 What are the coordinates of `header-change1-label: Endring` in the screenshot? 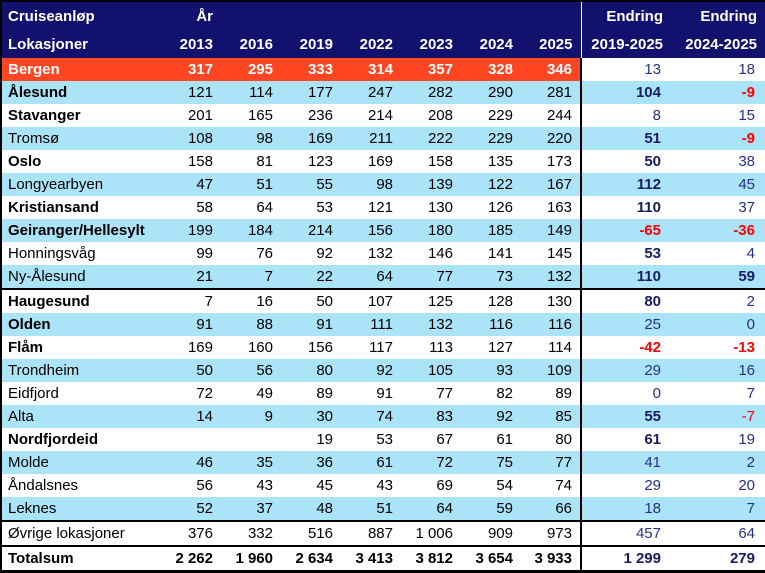 It's located at (625, 15).